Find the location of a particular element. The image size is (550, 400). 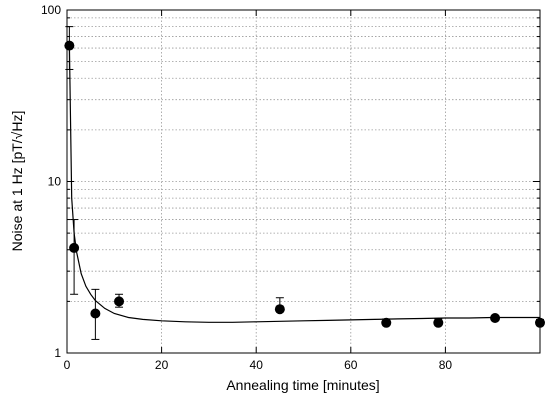

x-tick-label: 20 is located at coordinates (162, 365).